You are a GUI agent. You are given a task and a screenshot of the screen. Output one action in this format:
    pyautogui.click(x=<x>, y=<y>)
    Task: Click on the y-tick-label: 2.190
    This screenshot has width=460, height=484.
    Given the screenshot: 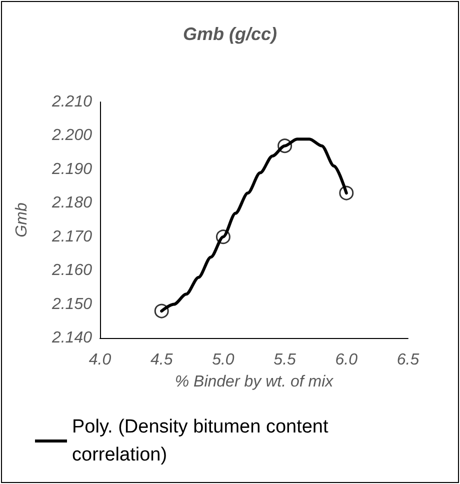 What is the action you would take?
    pyautogui.click(x=71, y=169)
    